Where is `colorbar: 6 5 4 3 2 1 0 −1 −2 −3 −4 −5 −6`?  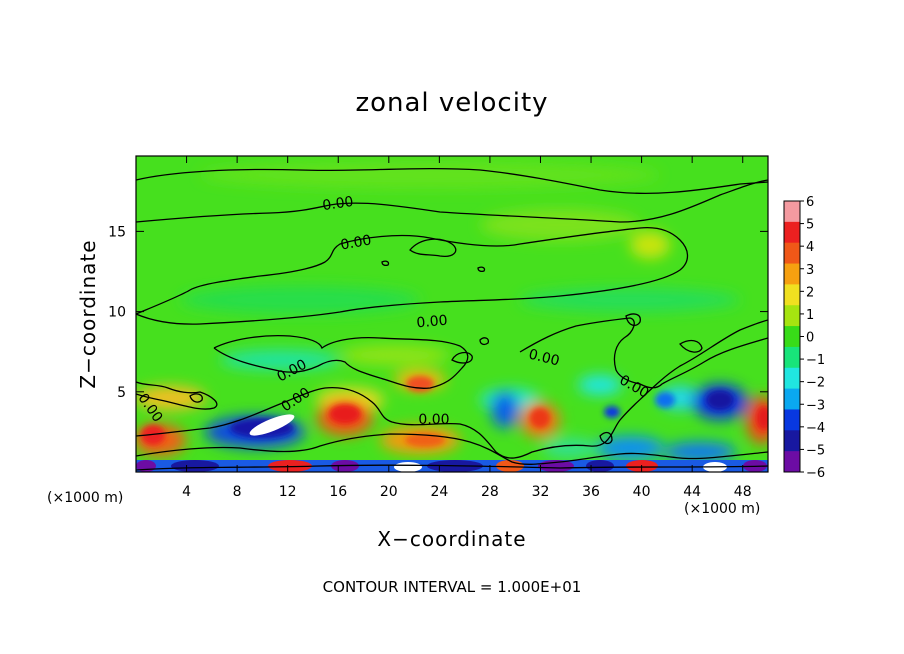
colorbar: 6 5 4 3 2 1 0 −1 −2 −3 −4 −5 −6 is located at coordinates (804, 338).